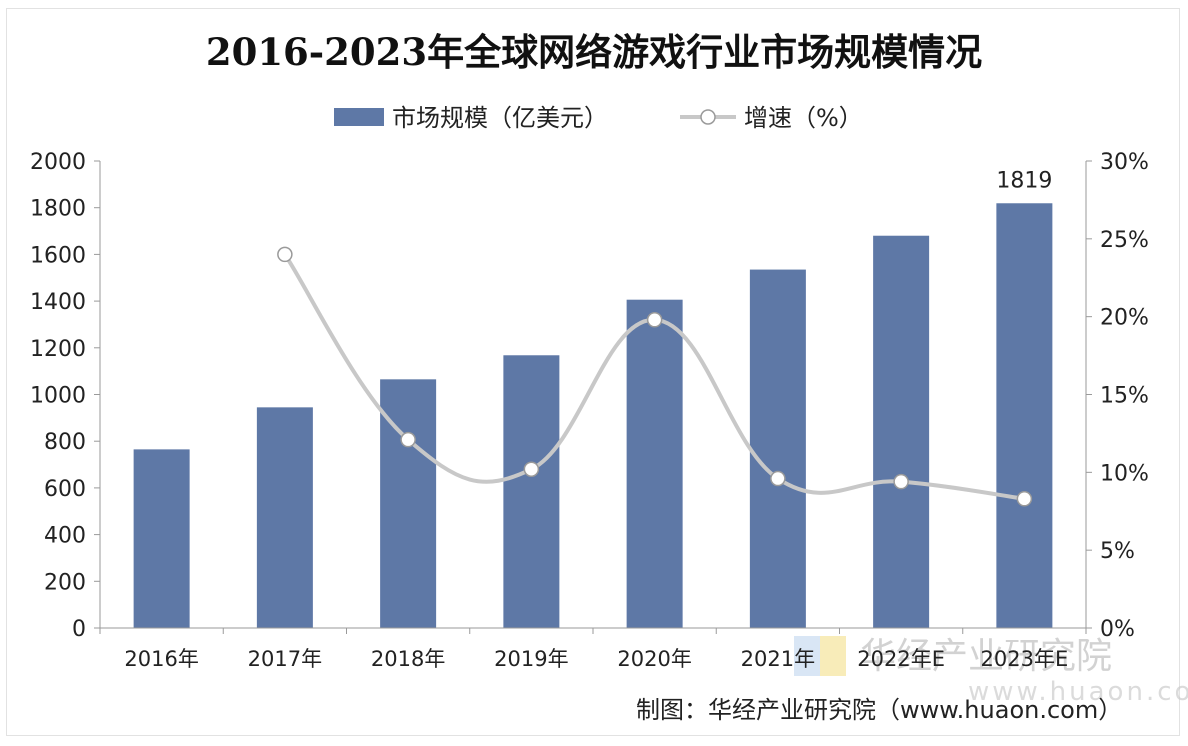 The image size is (1188, 746). I want to click on y-right-tick-label: 10%, so click(1124, 473).